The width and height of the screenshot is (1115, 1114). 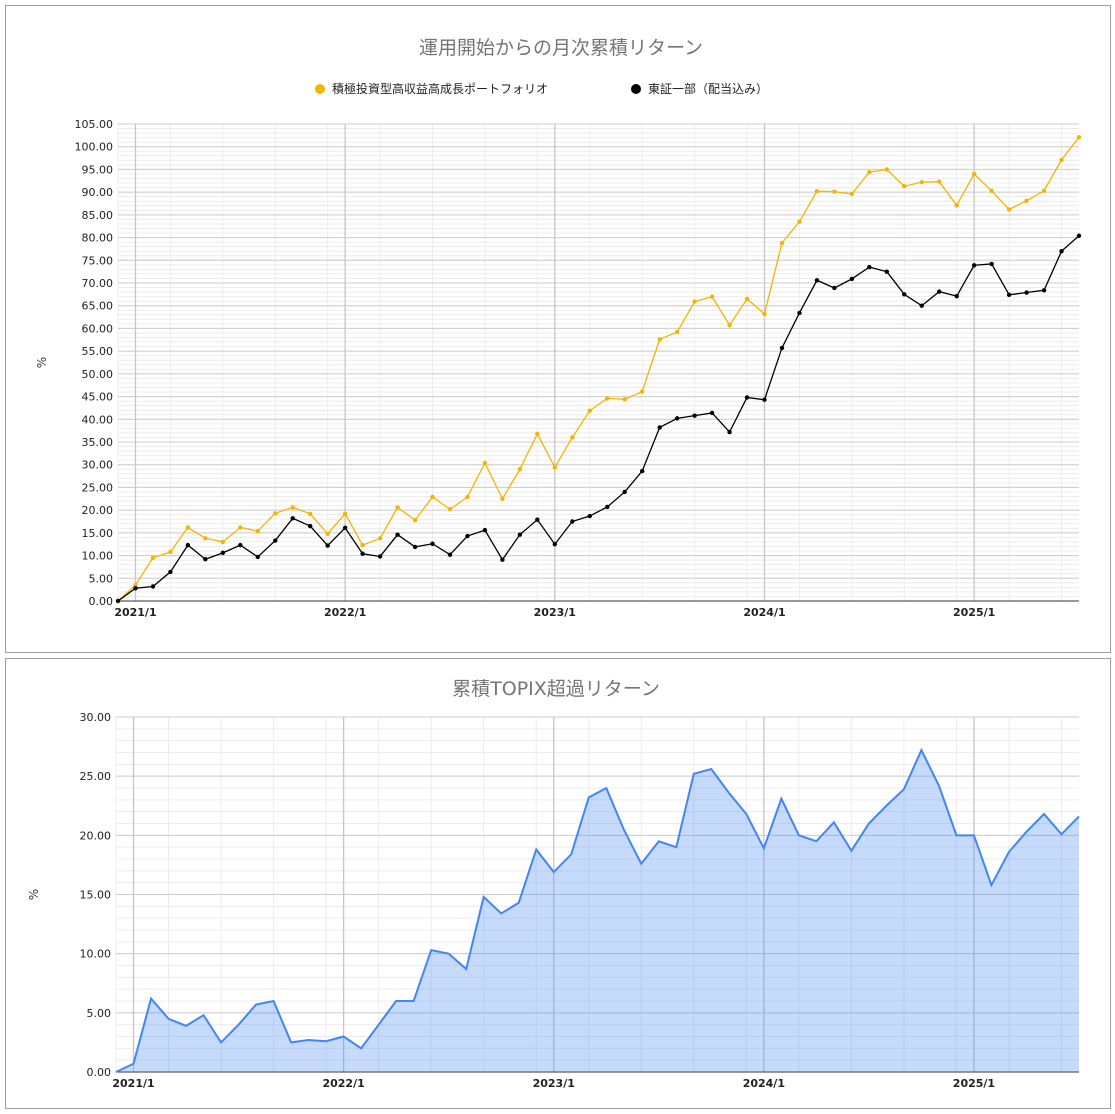 I want to click on y-tick-label: 75.00, so click(x=98, y=260).